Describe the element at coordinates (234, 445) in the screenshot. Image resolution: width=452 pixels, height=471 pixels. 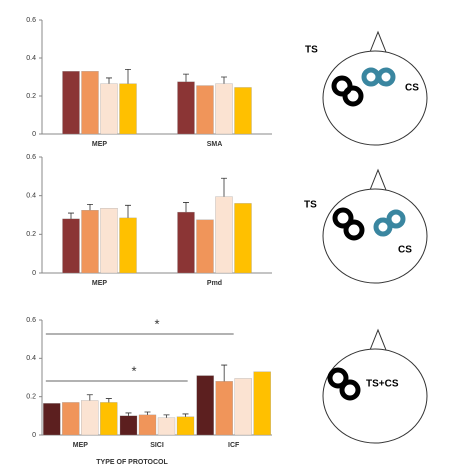
I see `x-tick-label: ICF` at that location.